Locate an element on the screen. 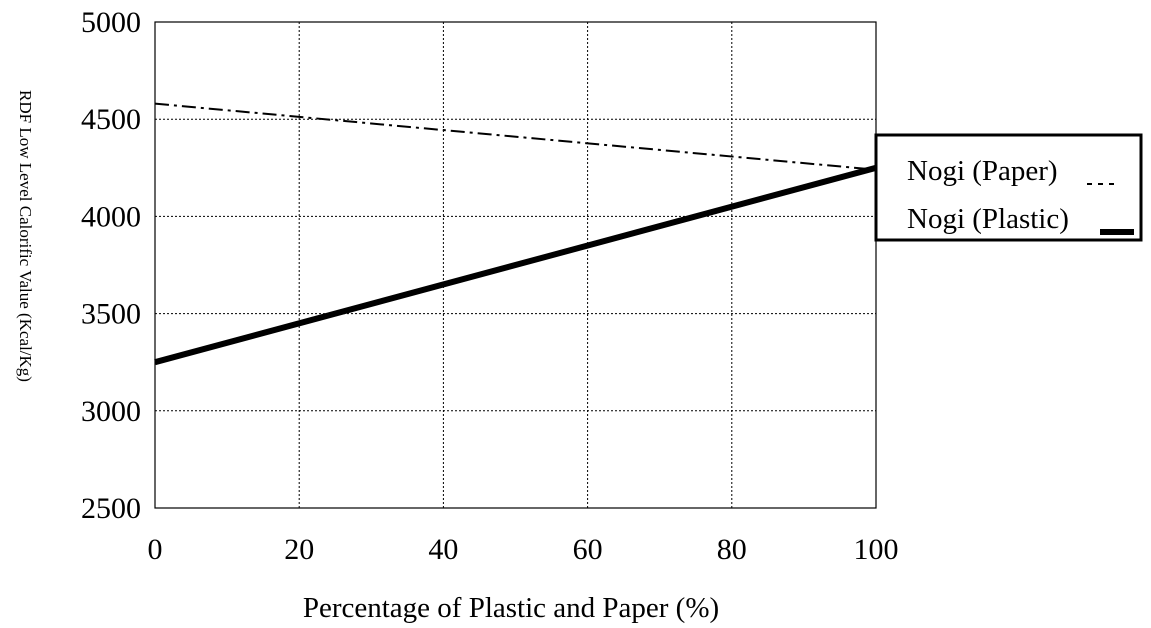  y-tick-label: 4000 is located at coordinates (111, 216).